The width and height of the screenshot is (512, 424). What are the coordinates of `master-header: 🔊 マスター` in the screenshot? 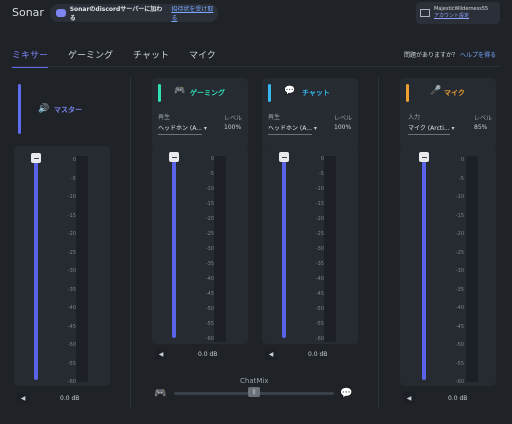 It's located at (62, 108).